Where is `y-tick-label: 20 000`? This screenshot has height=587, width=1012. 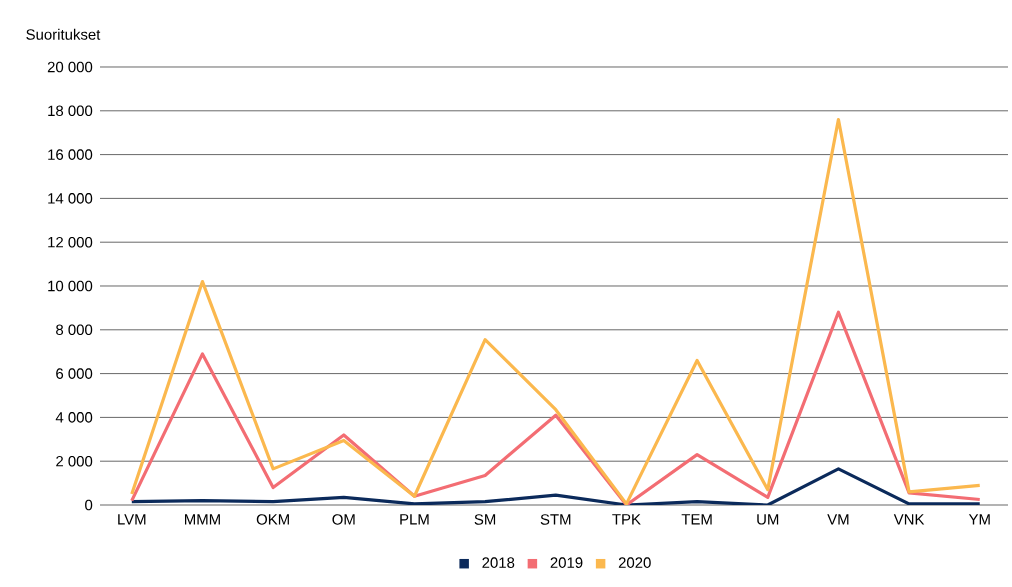
y-tick-label: 20 000 is located at coordinates (70, 67).